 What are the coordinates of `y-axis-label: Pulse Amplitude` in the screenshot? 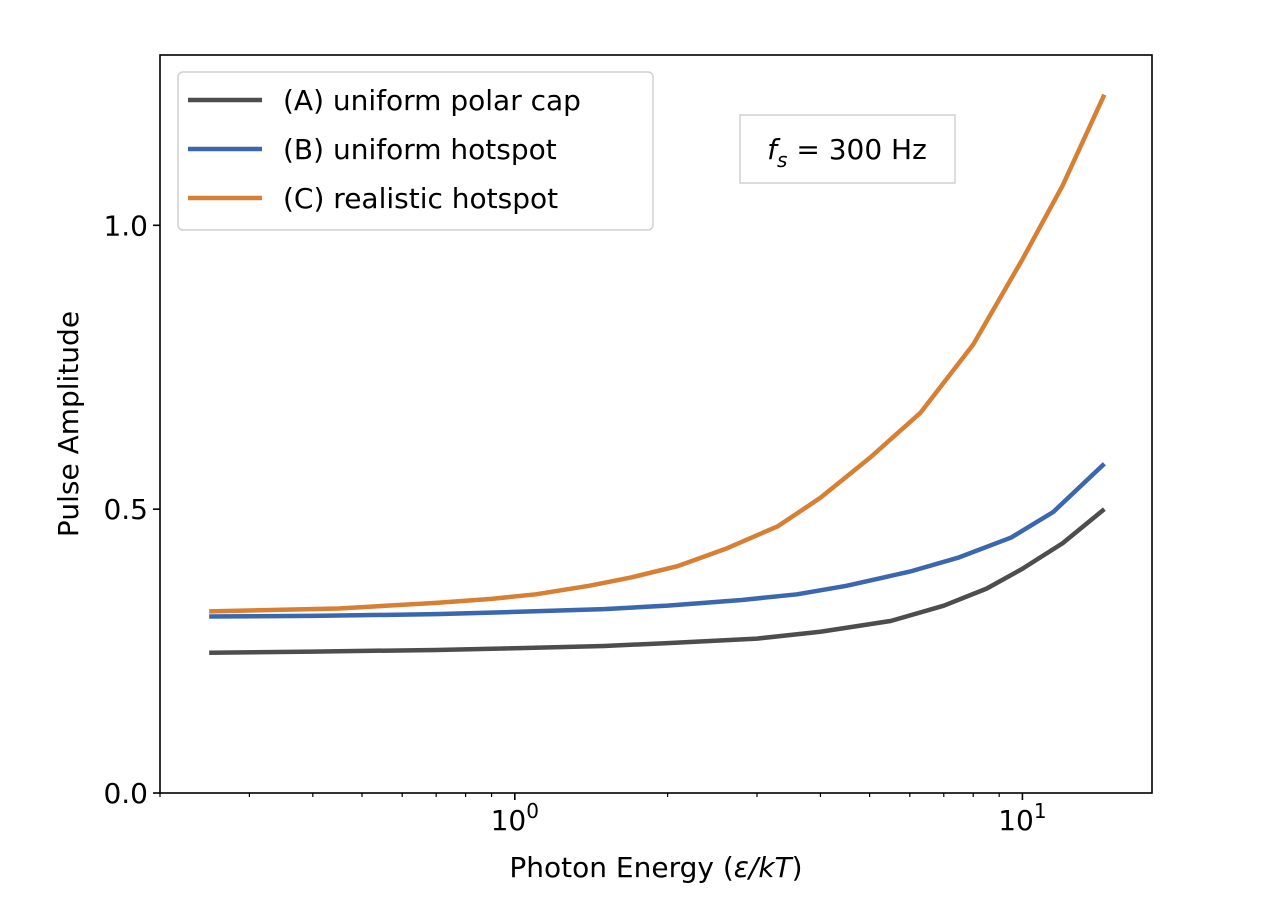 It's located at (68, 424).